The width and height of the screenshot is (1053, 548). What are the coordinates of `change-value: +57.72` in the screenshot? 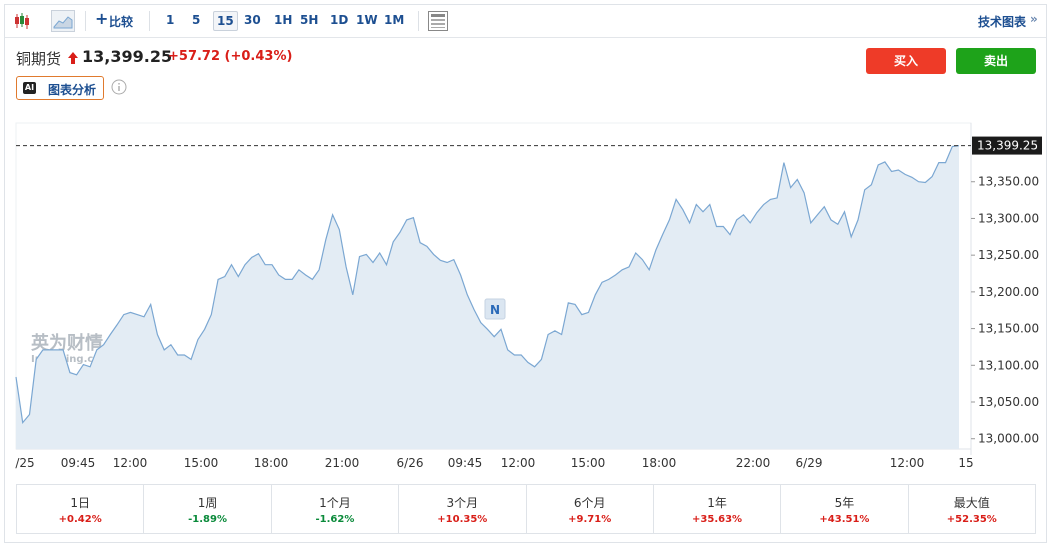 It's located at (194, 56).